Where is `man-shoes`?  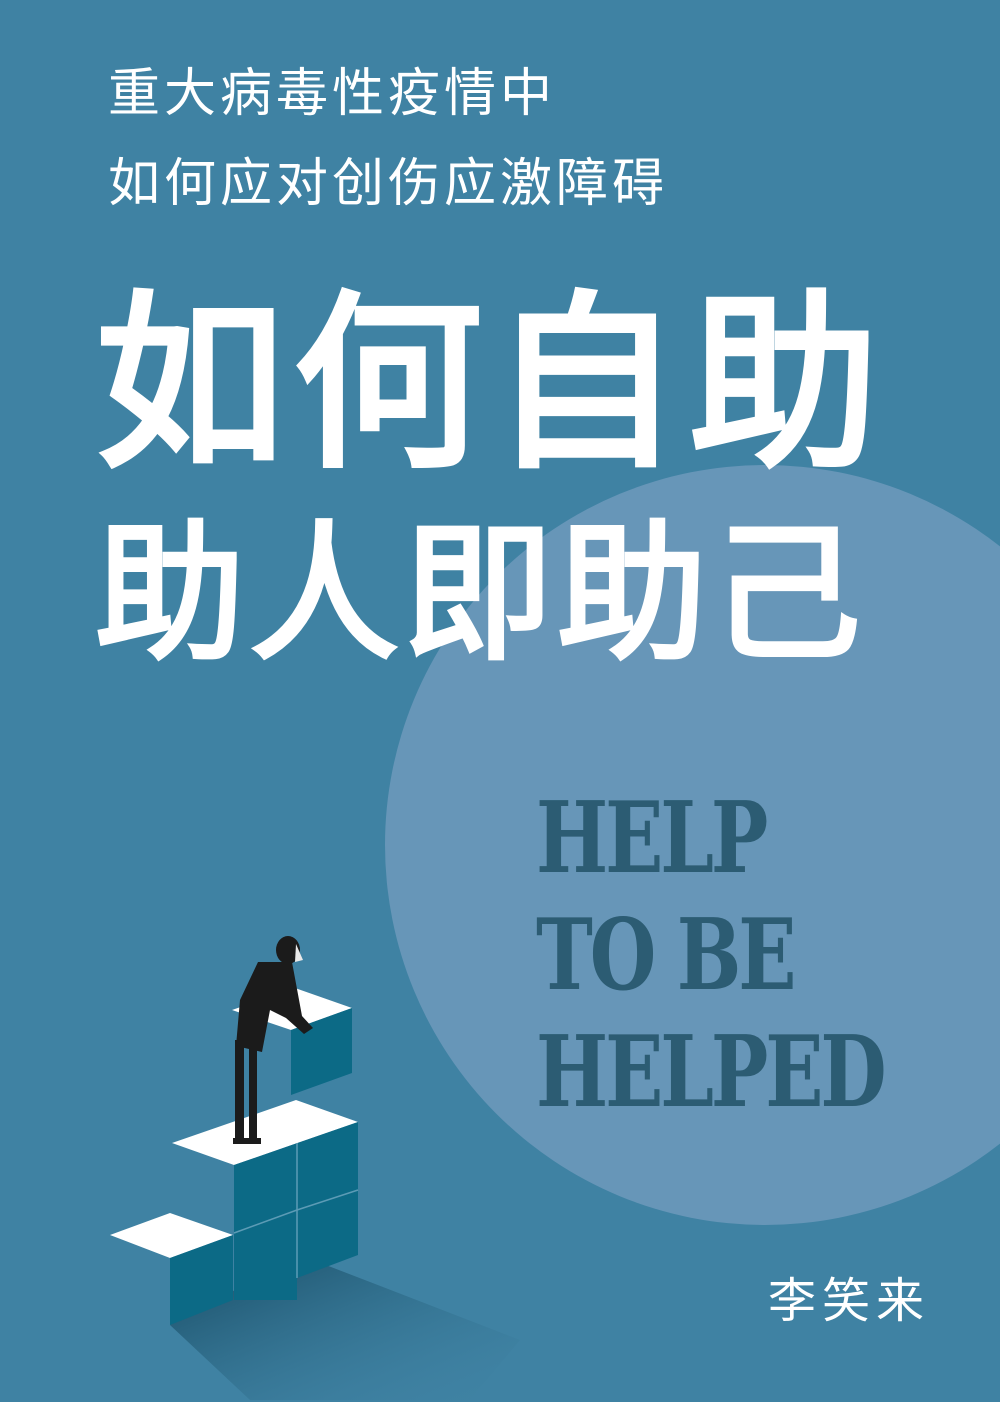
man-shoes is located at coordinates (247, 1141).